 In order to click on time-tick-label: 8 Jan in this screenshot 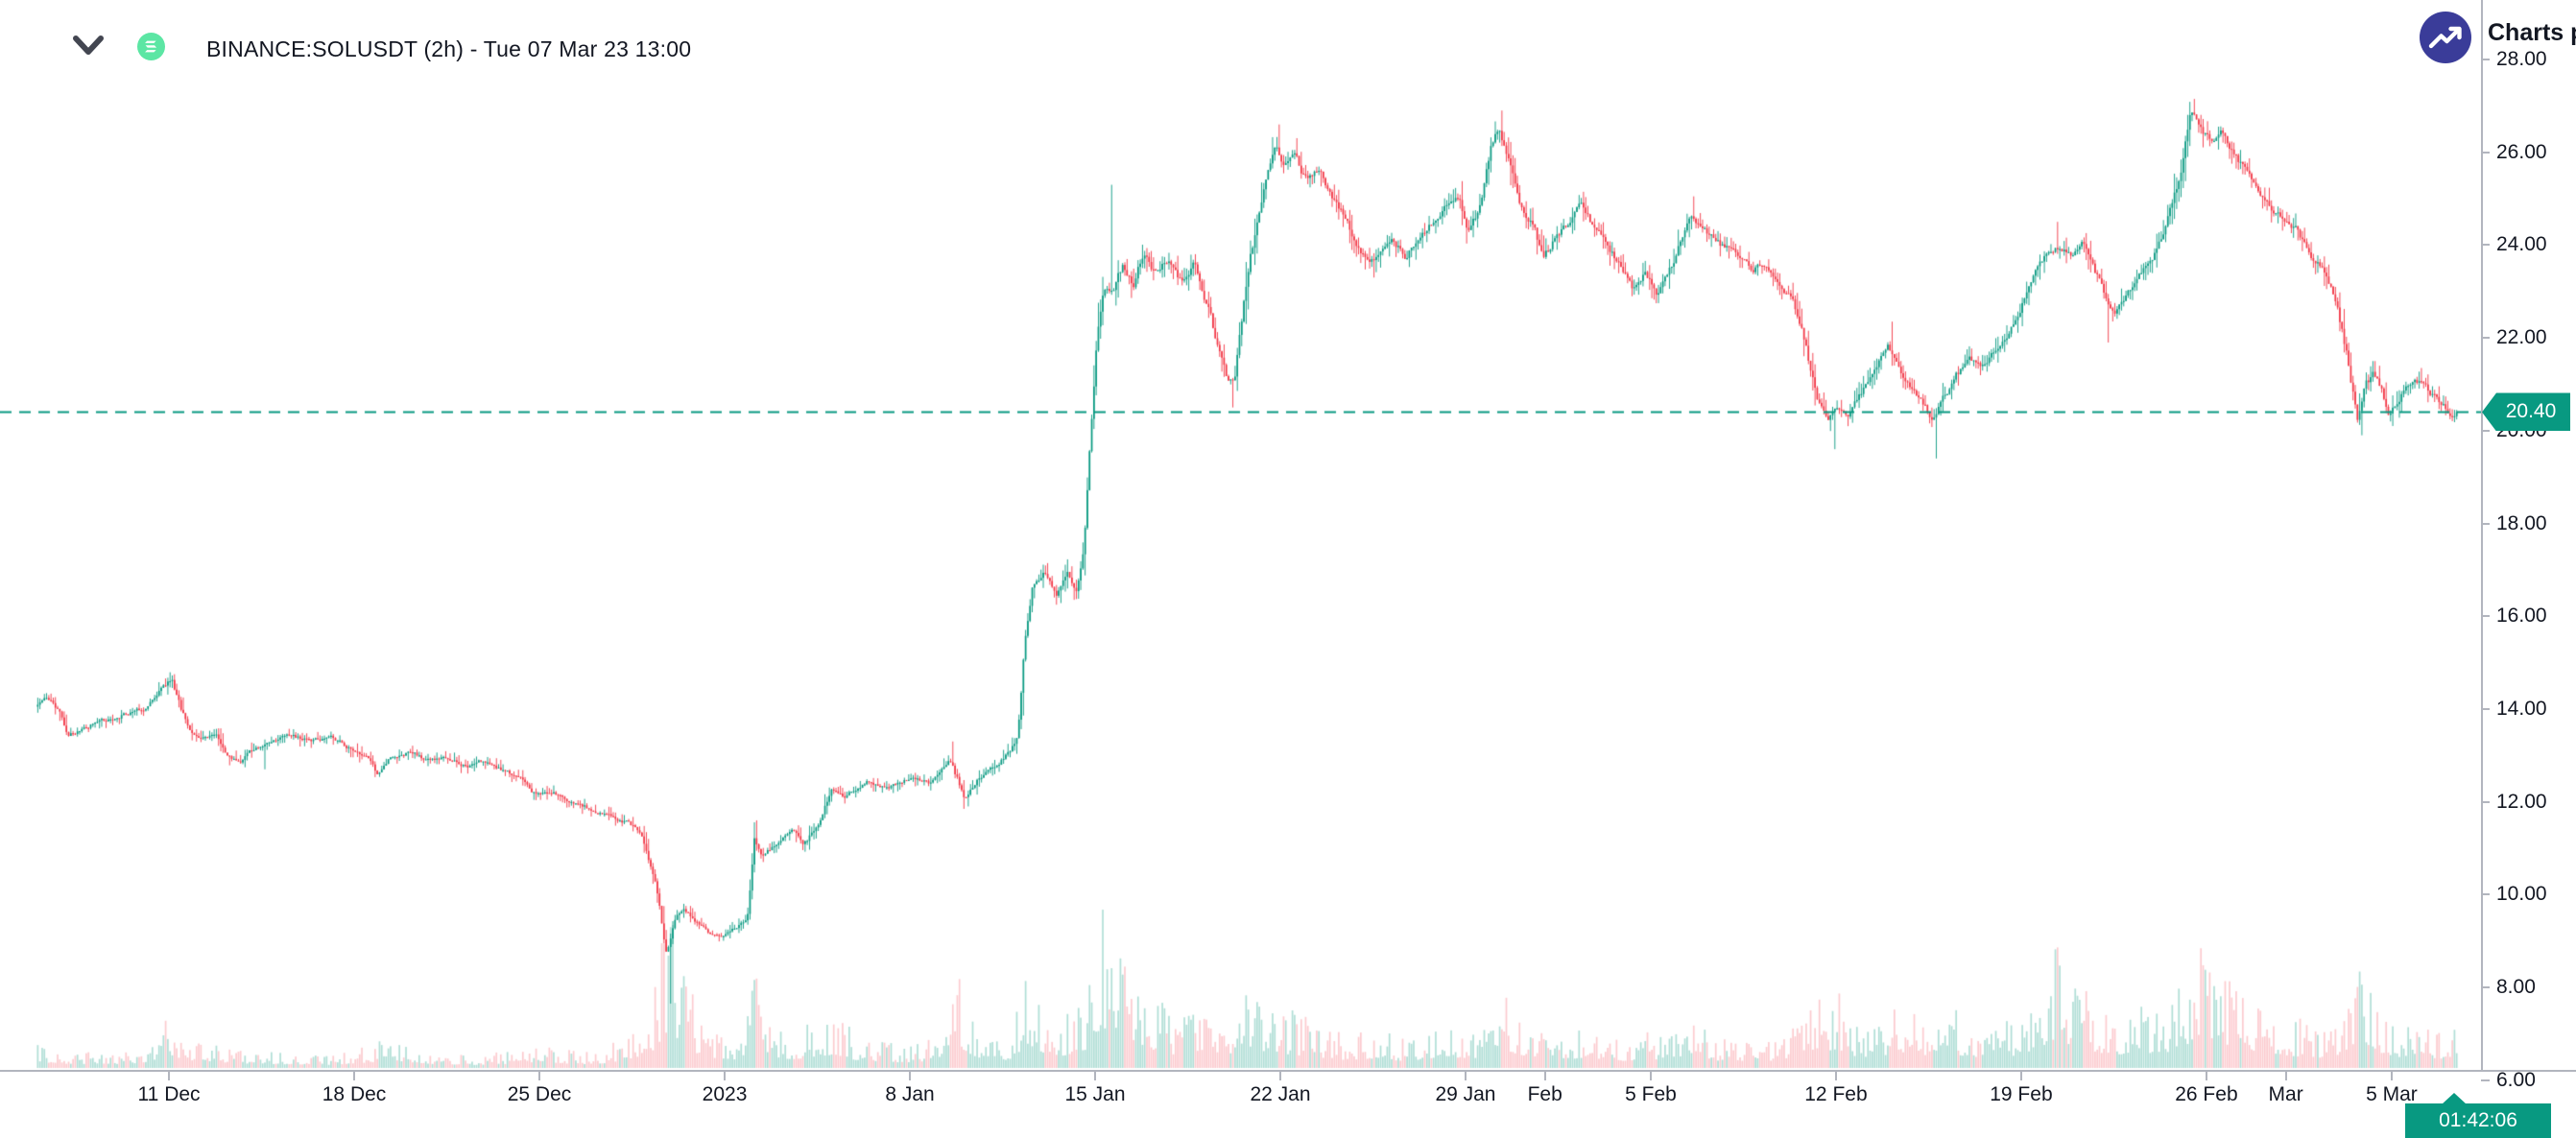, I will do `click(910, 1094)`.